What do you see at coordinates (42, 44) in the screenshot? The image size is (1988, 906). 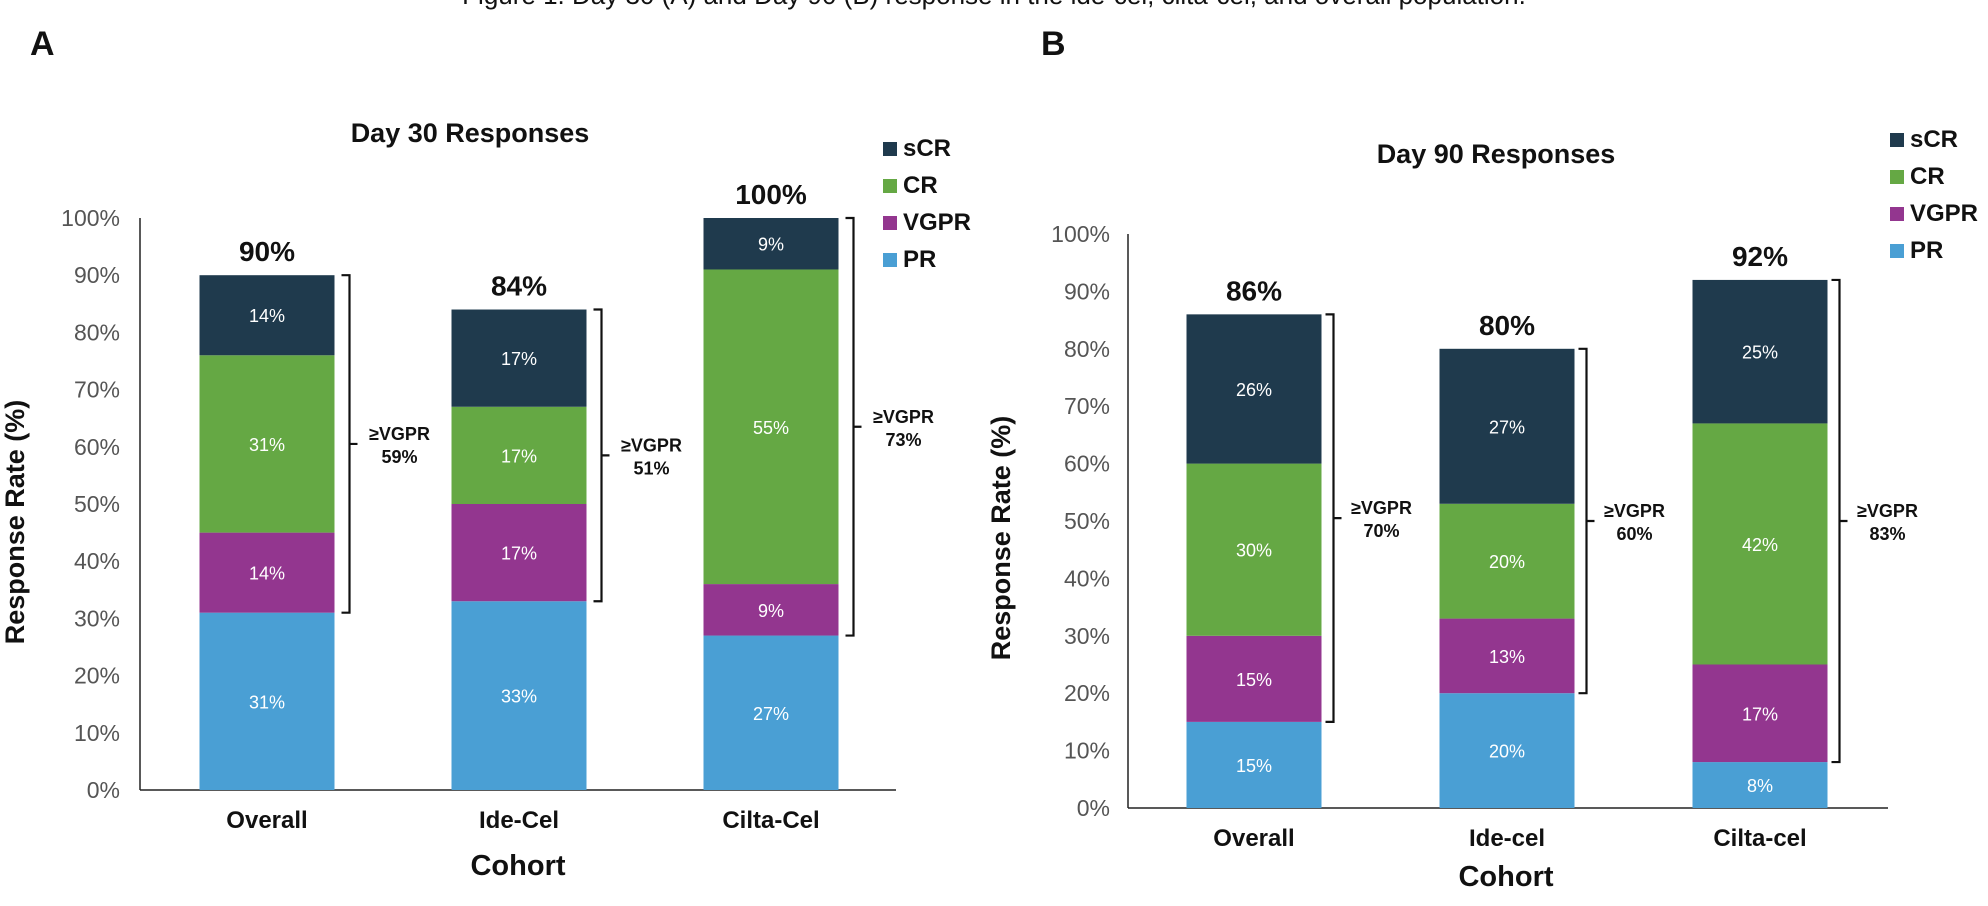 I see `panel-letter: A` at bounding box center [42, 44].